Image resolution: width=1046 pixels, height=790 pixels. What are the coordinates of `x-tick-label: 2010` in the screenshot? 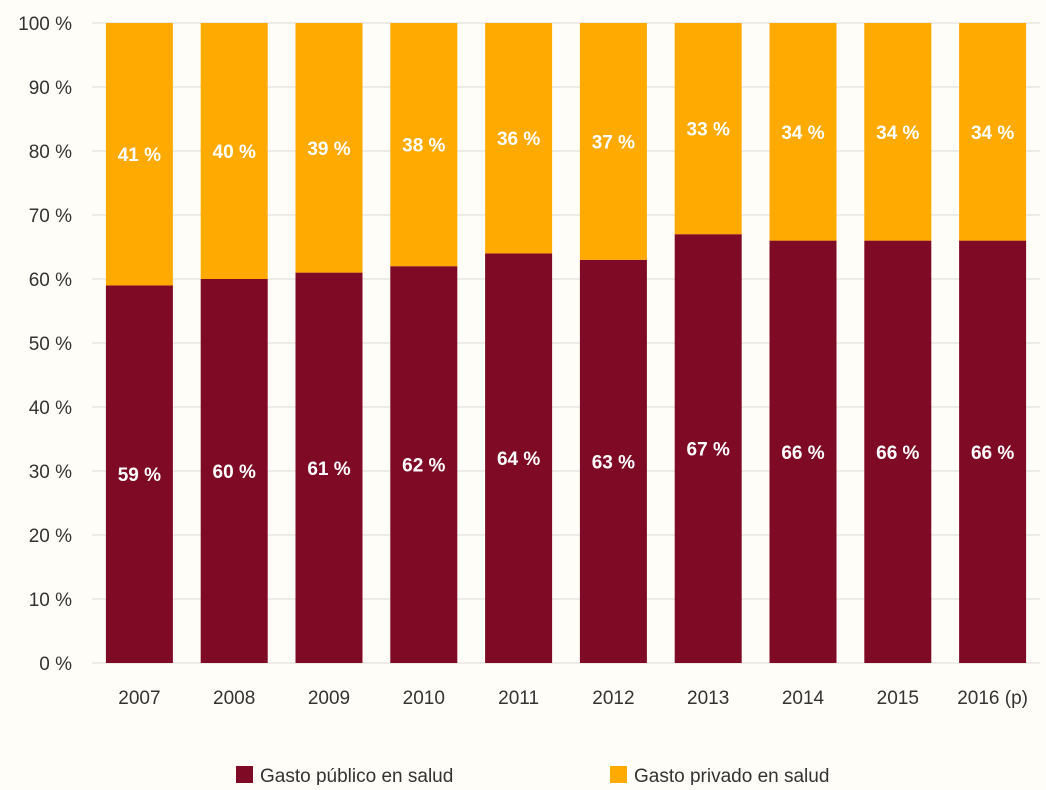 It's located at (424, 698).